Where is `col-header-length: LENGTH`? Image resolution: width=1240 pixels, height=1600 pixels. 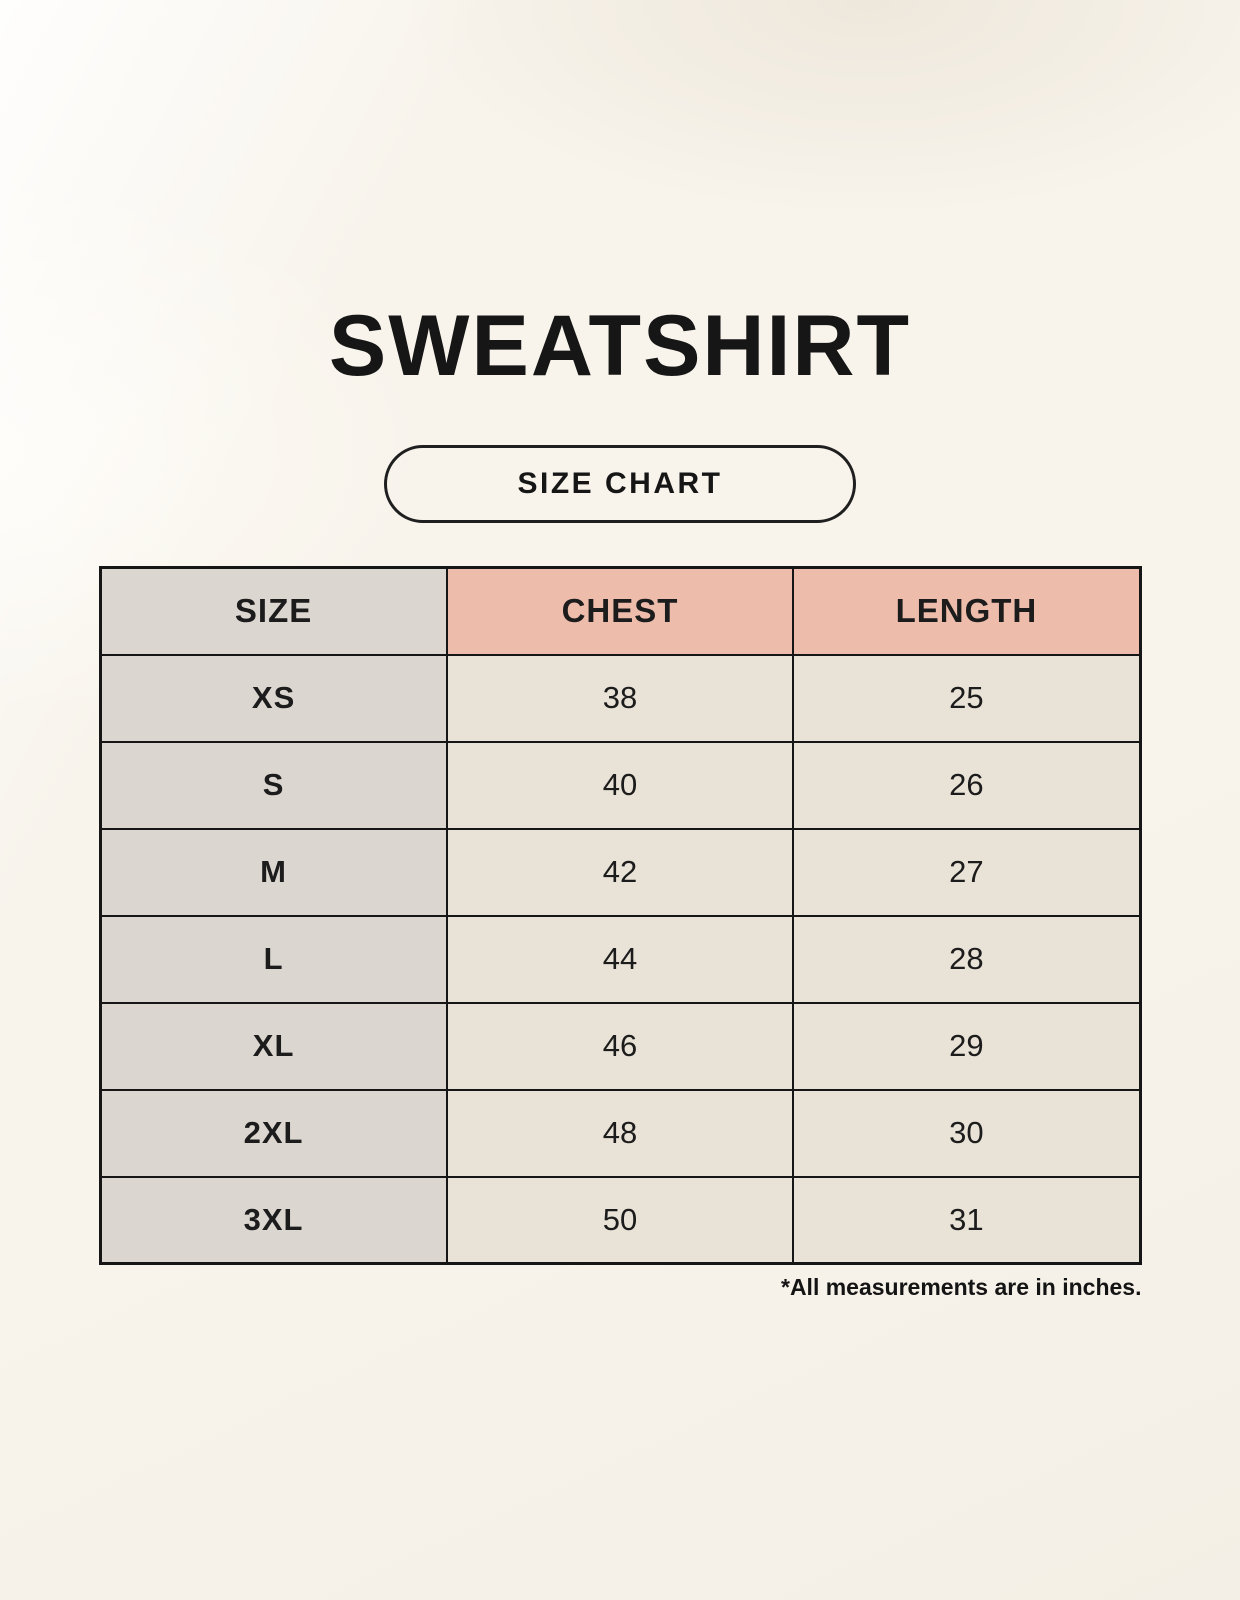
col-header-length: LENGTH is located at coordinates (966, 611).